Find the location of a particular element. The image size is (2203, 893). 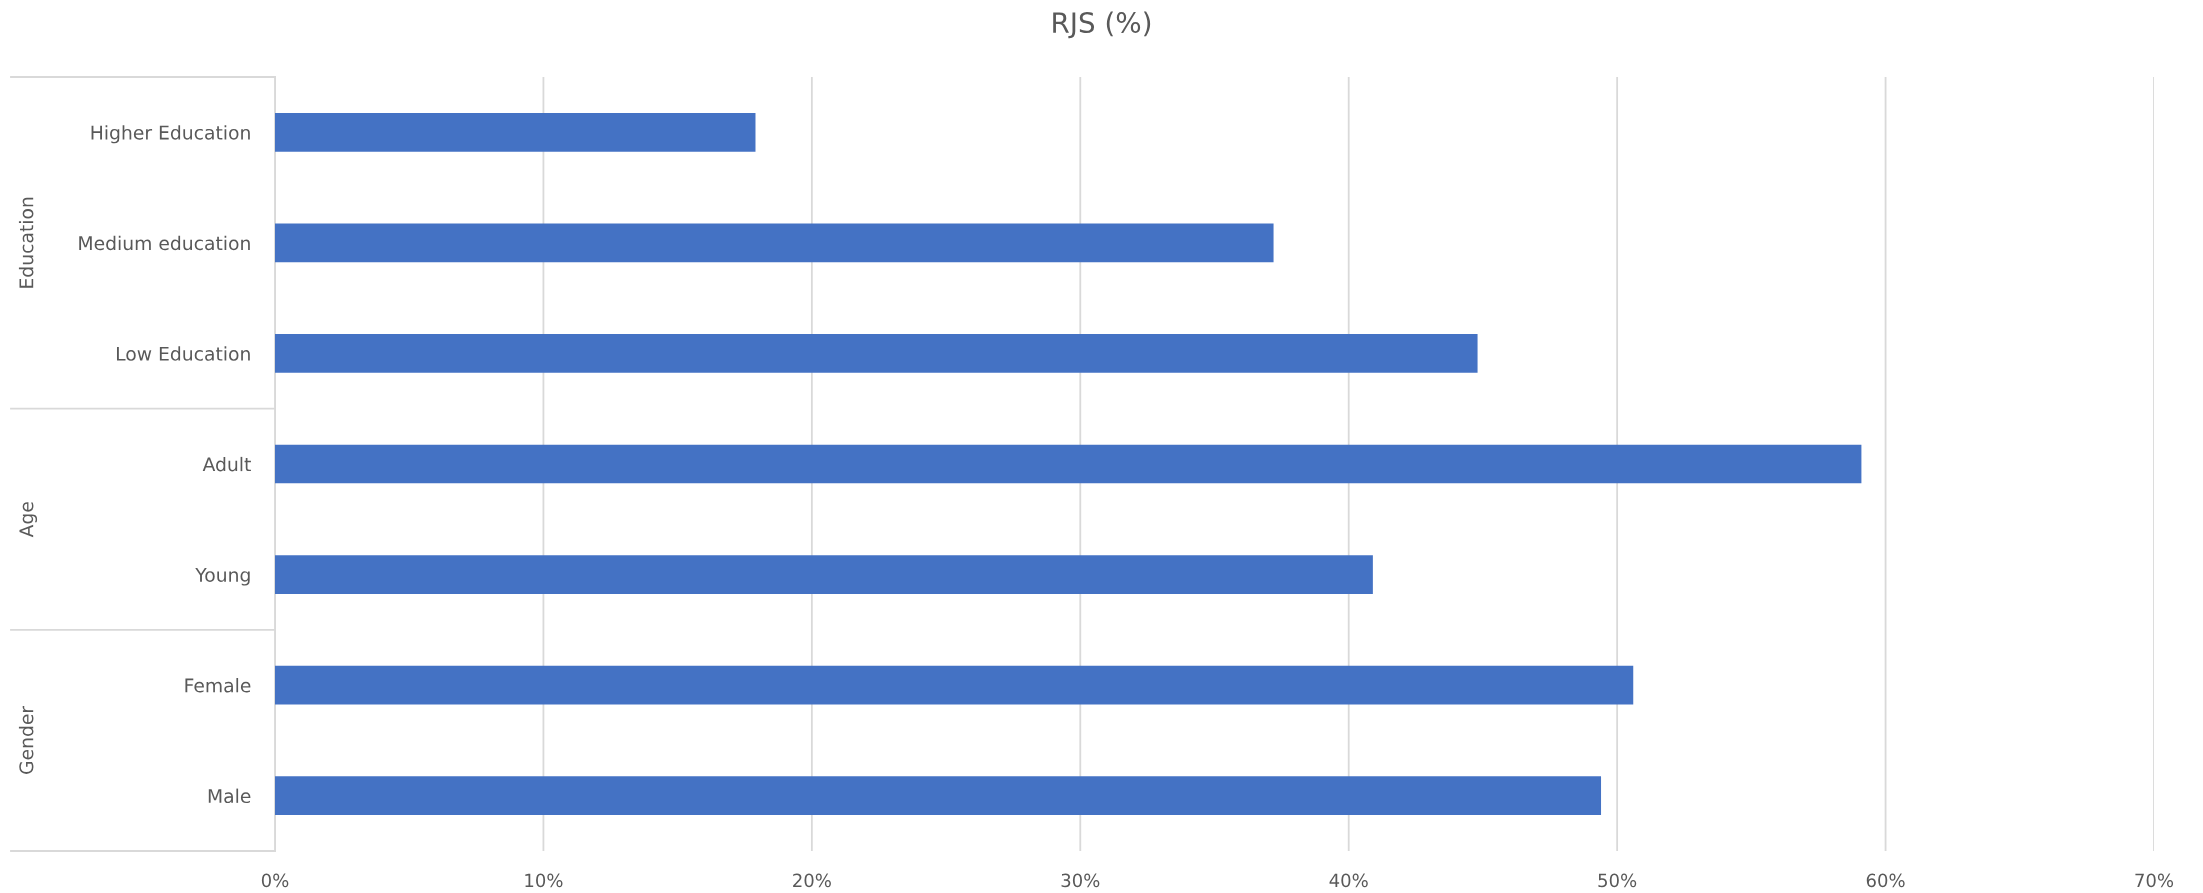

y-tick-label: Young is located at coordinates (222, 577).